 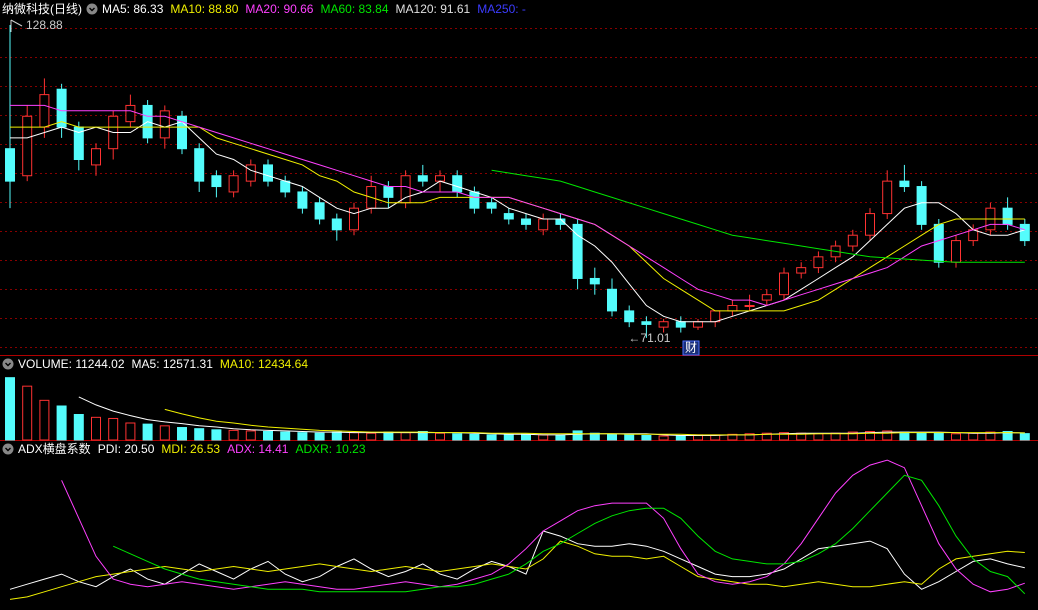 What do you see at coordinates (44, 25) in the screenshot?
I see `high-label: 128.88` at bounding box center [44, 25].